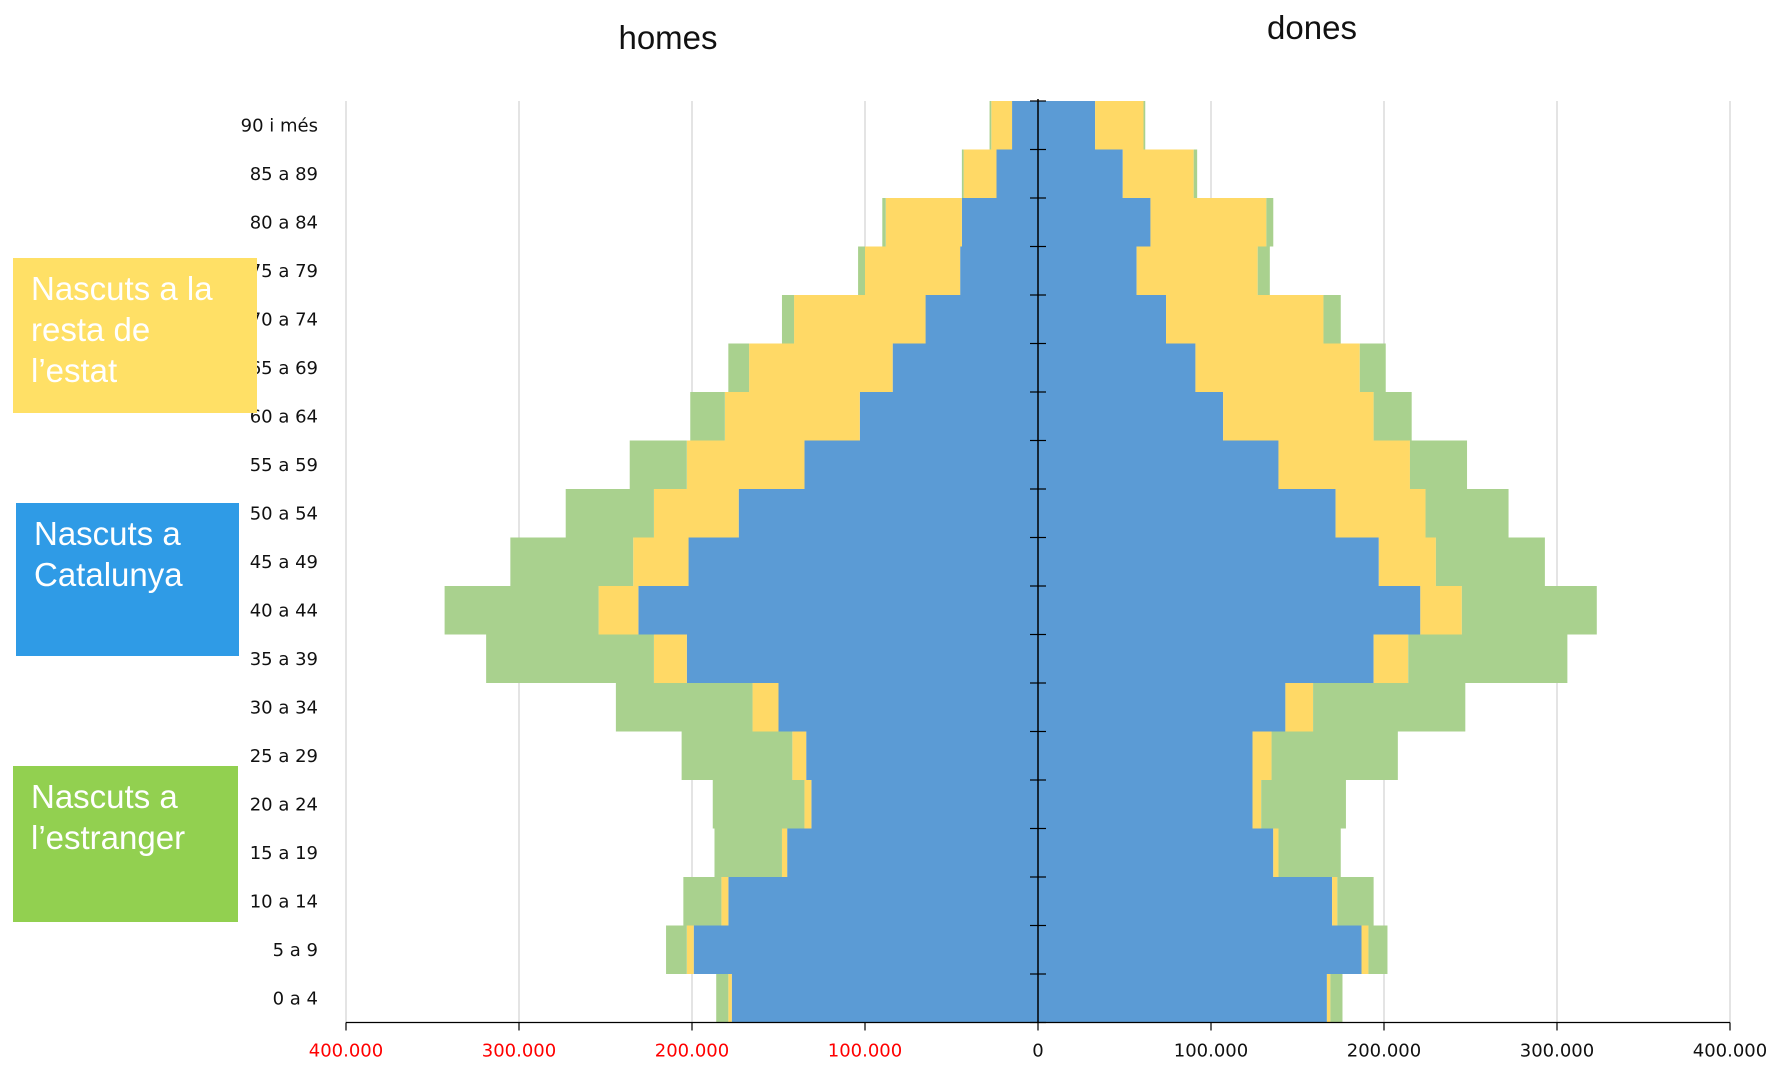  I want to click on right-title: dones, so click(1312, 27).